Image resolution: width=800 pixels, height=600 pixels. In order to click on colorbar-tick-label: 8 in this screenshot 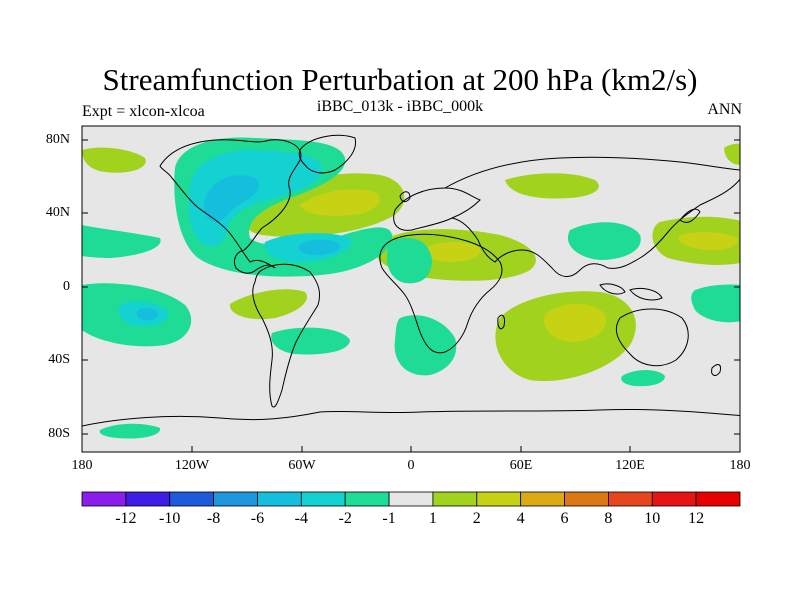, I will do `click(608, 518)`.